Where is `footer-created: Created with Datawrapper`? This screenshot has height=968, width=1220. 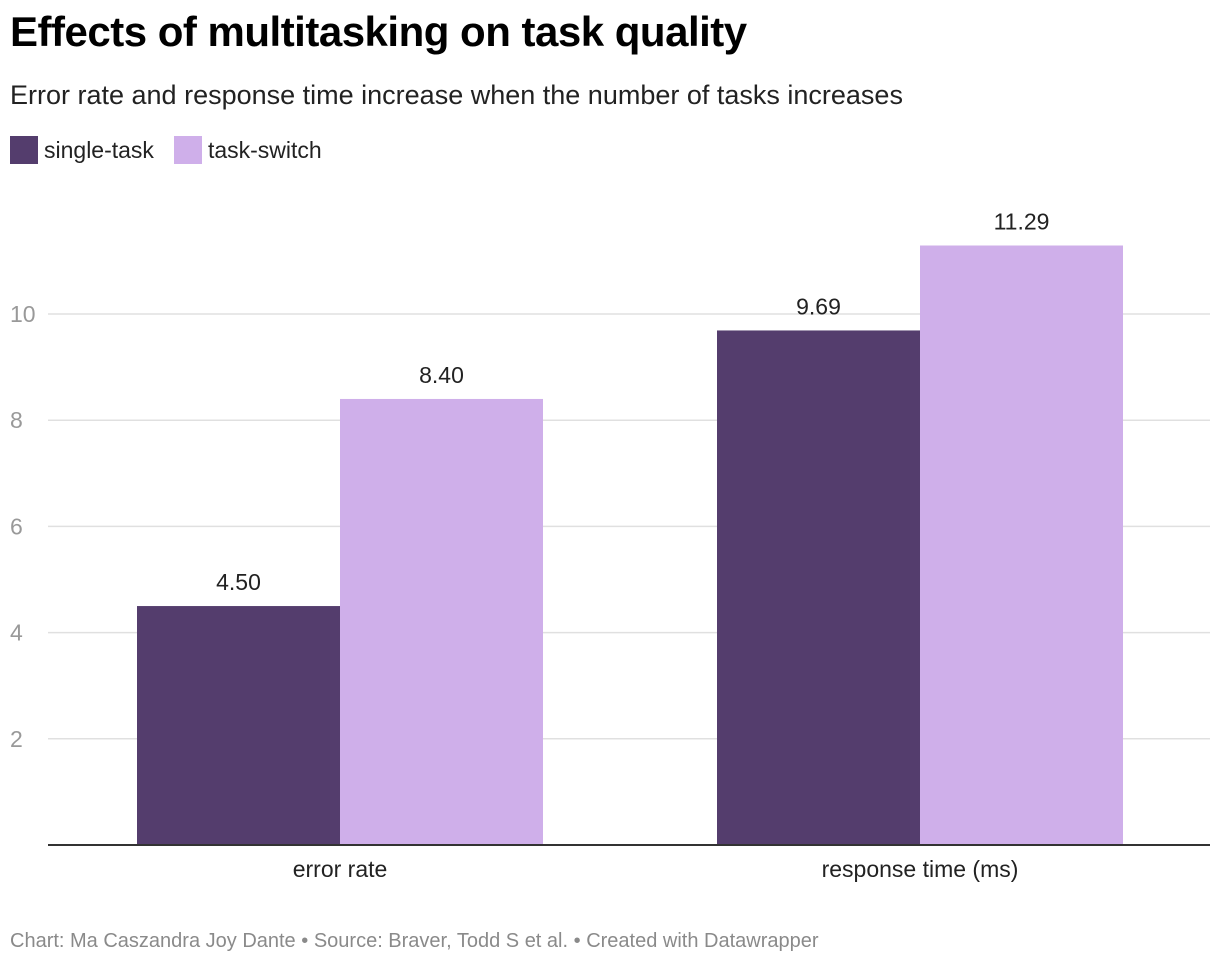
footer-created: Created with Datawrapper is located at coordinates (702, 941).